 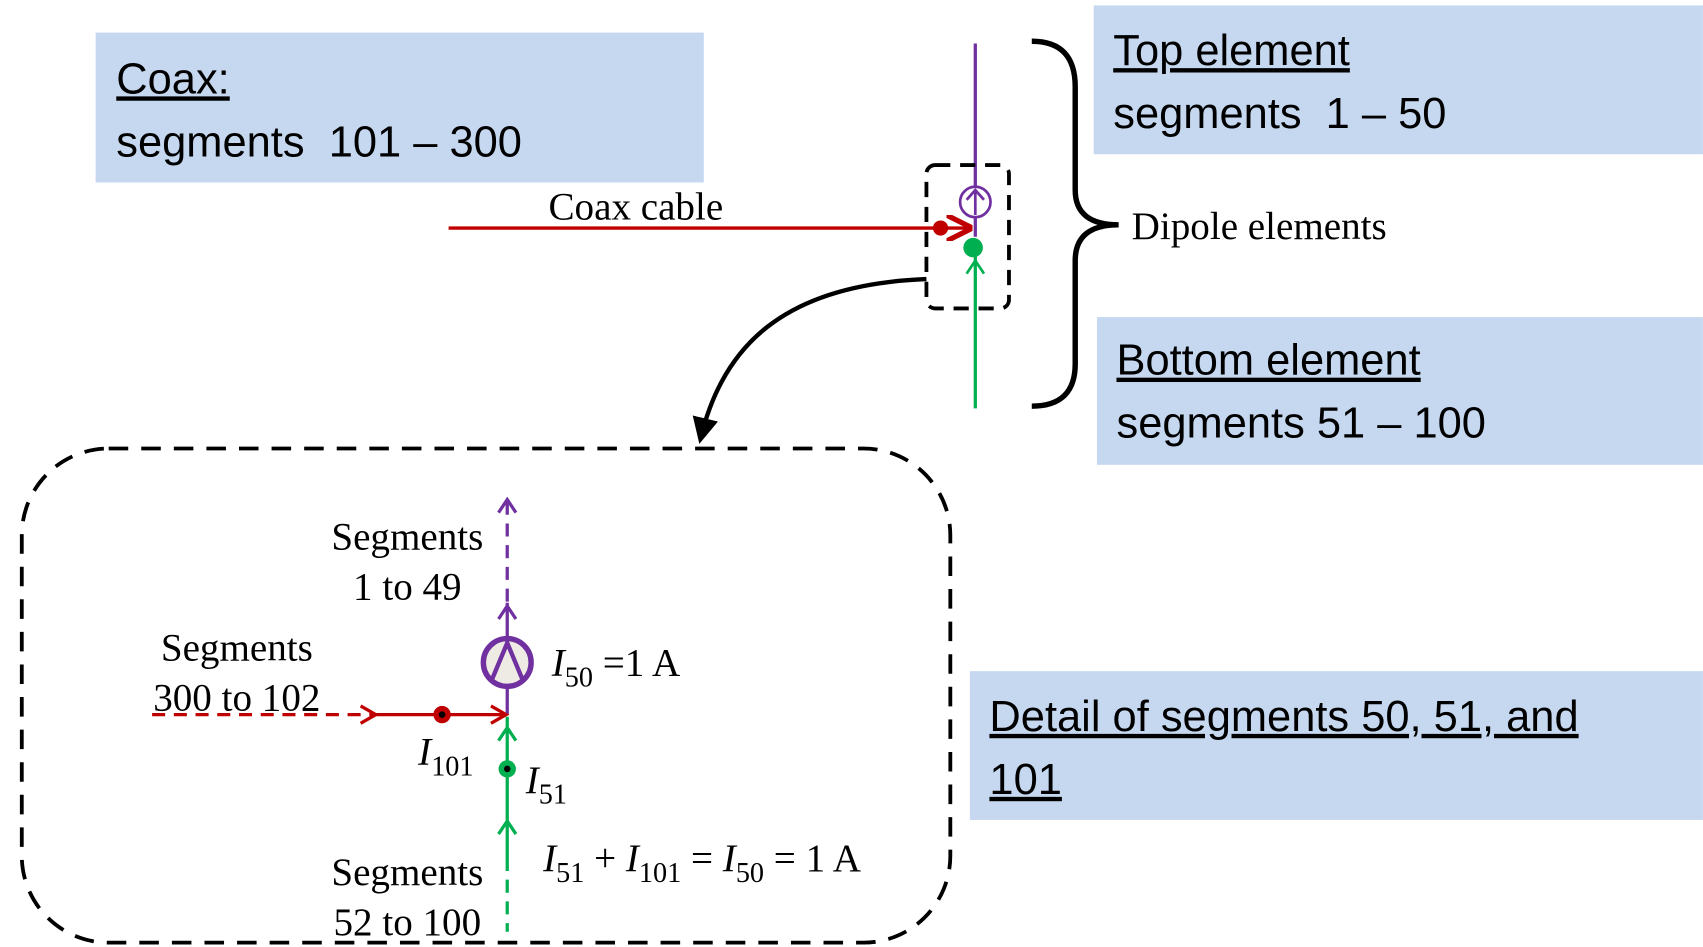 What do you see at coordinates (702, 858) in the screenshot?
I see `operator: =` at bounding box center [702, 858].